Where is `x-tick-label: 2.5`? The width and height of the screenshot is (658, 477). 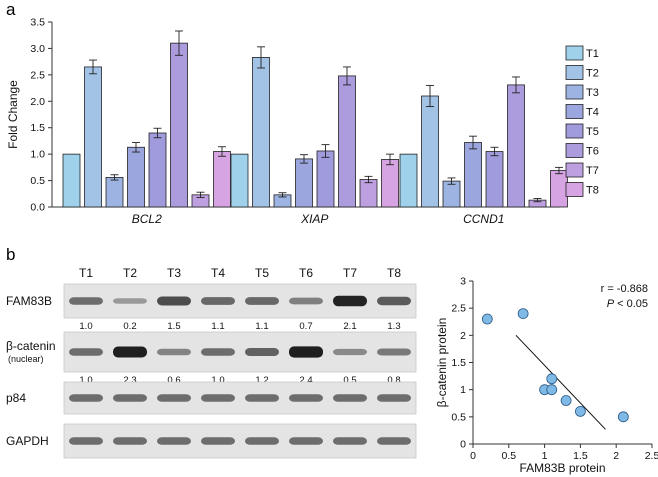
x-tick-label: 2.5 is located at coordinates (651, 456).